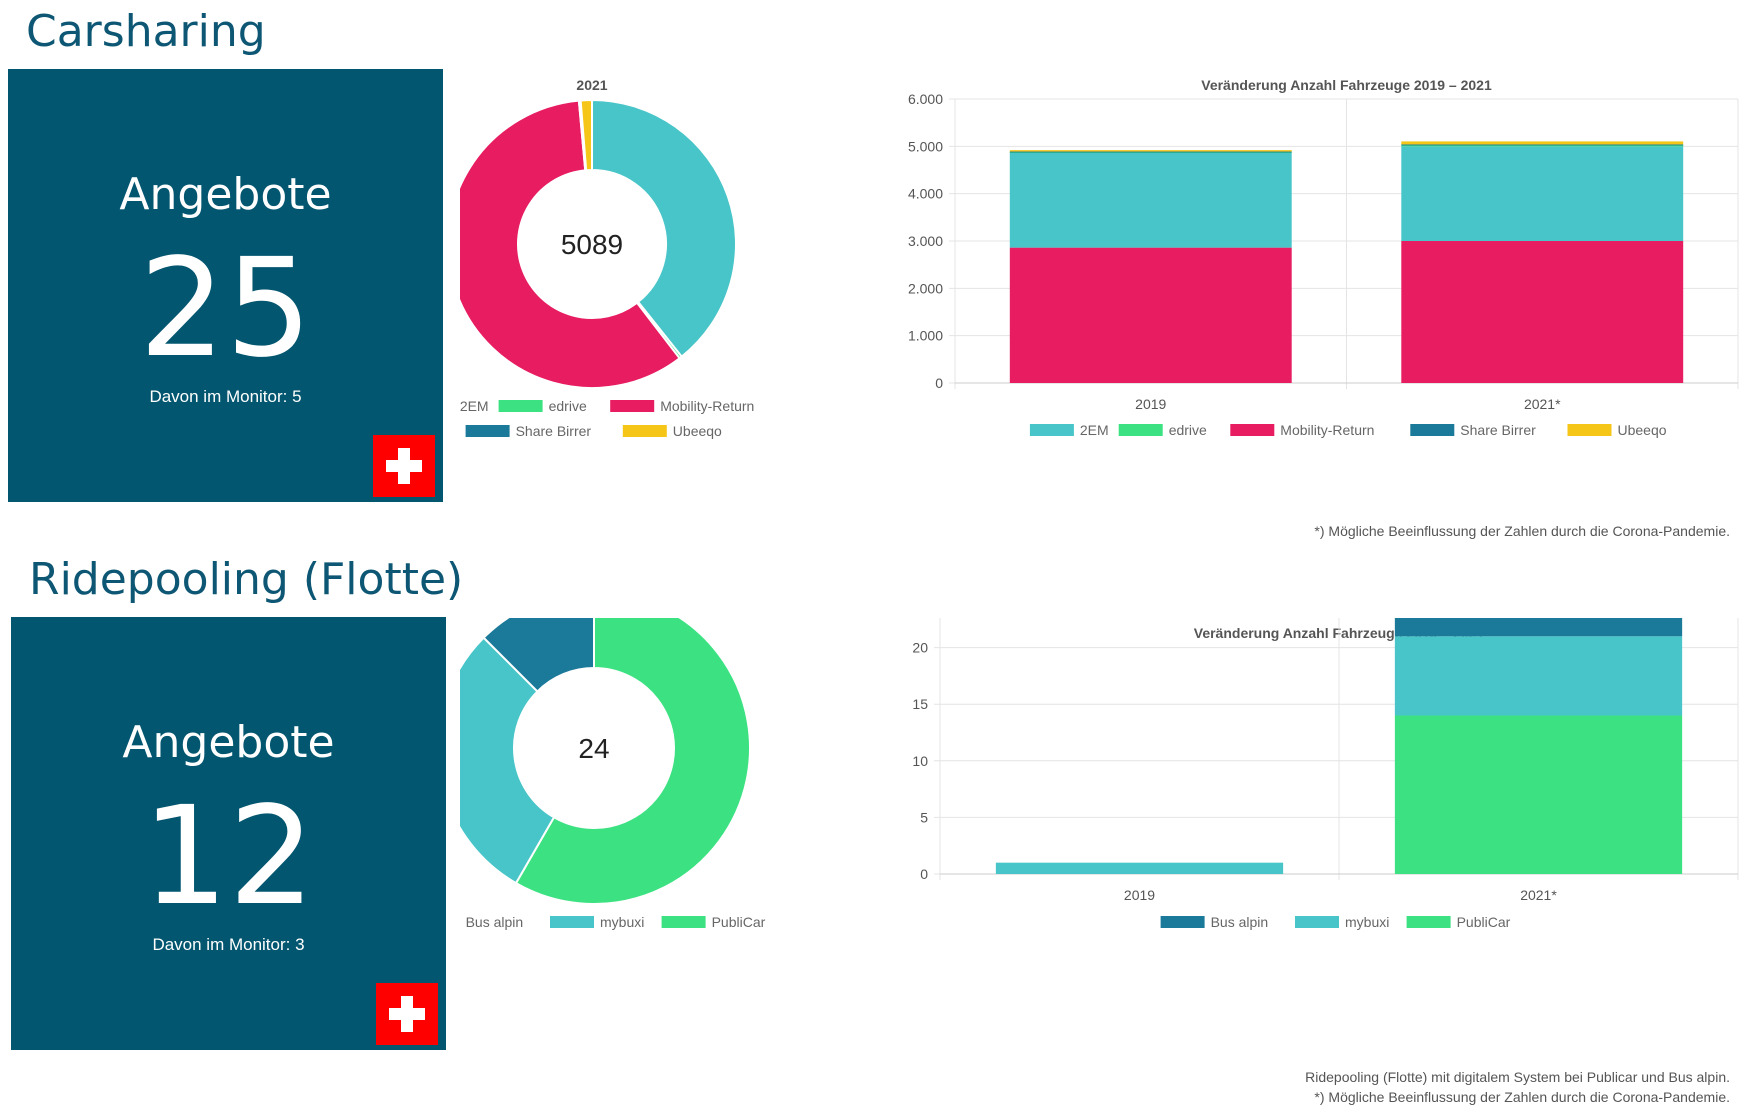  What do you see at coordinates (664, 228) in the screenshot?
I see `donut-slice-2em` at bounding box center [664, 228].